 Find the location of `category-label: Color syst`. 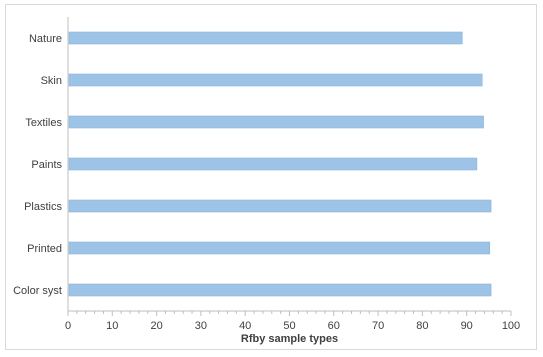

category-label: Color syst is located at coordinates (37, 291).